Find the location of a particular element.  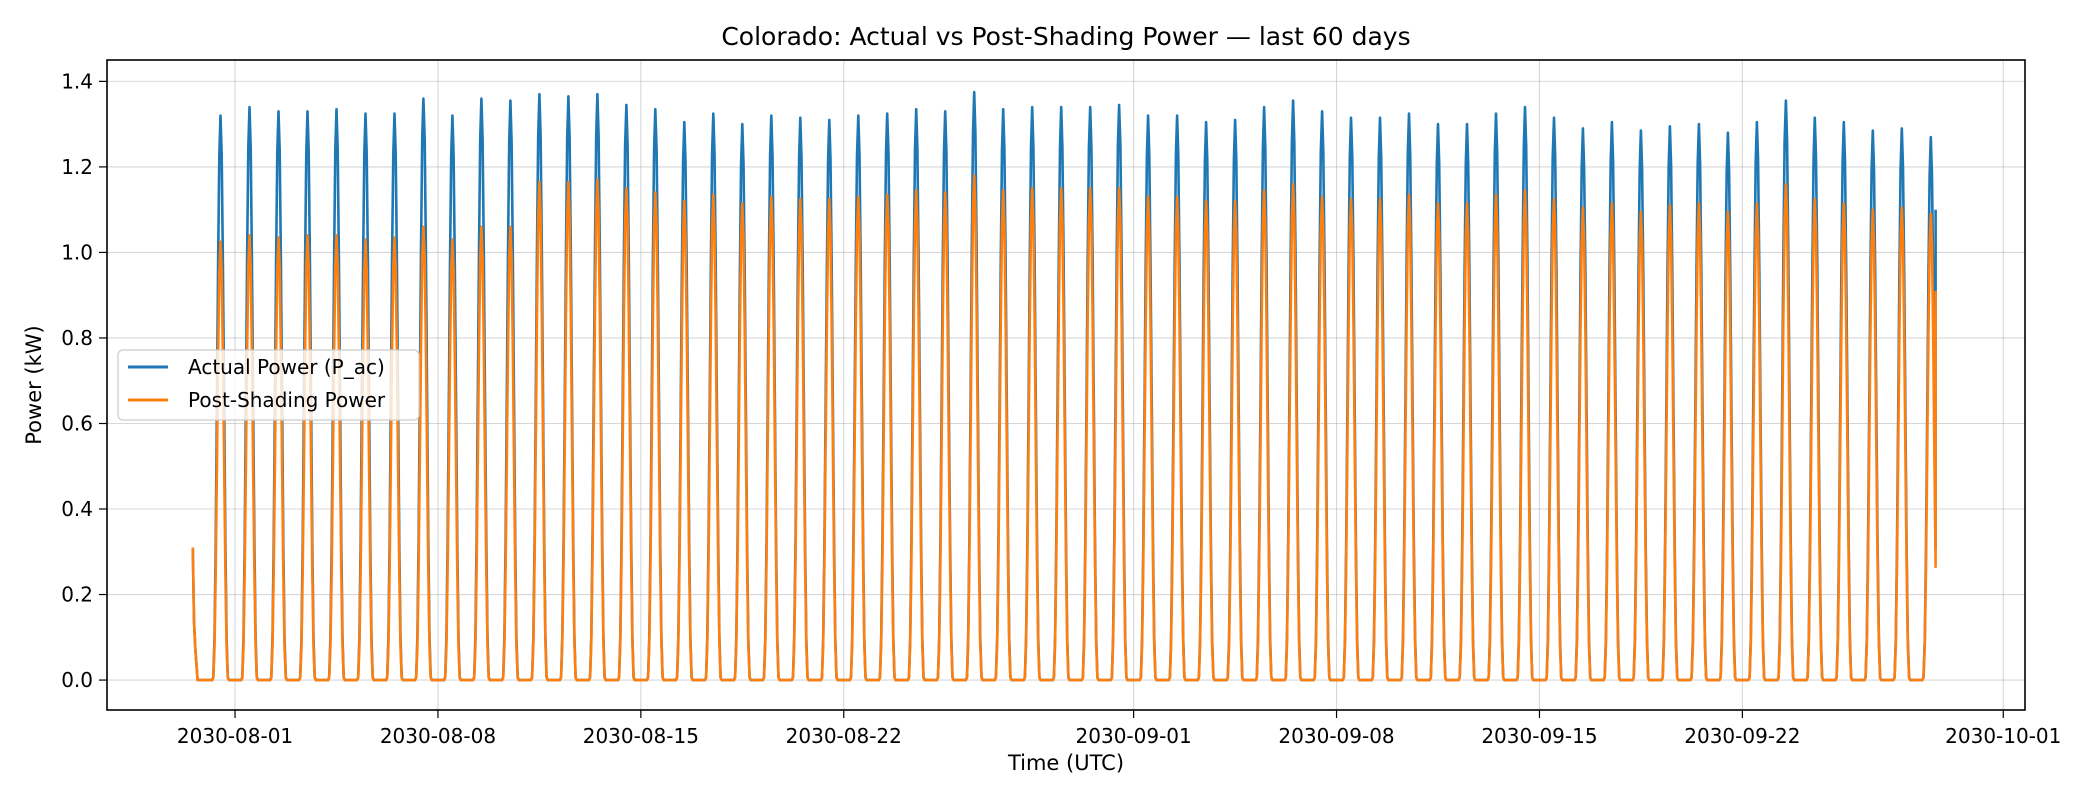

y-tick-label-3: 0.6 is located at coordinates (77, 423).